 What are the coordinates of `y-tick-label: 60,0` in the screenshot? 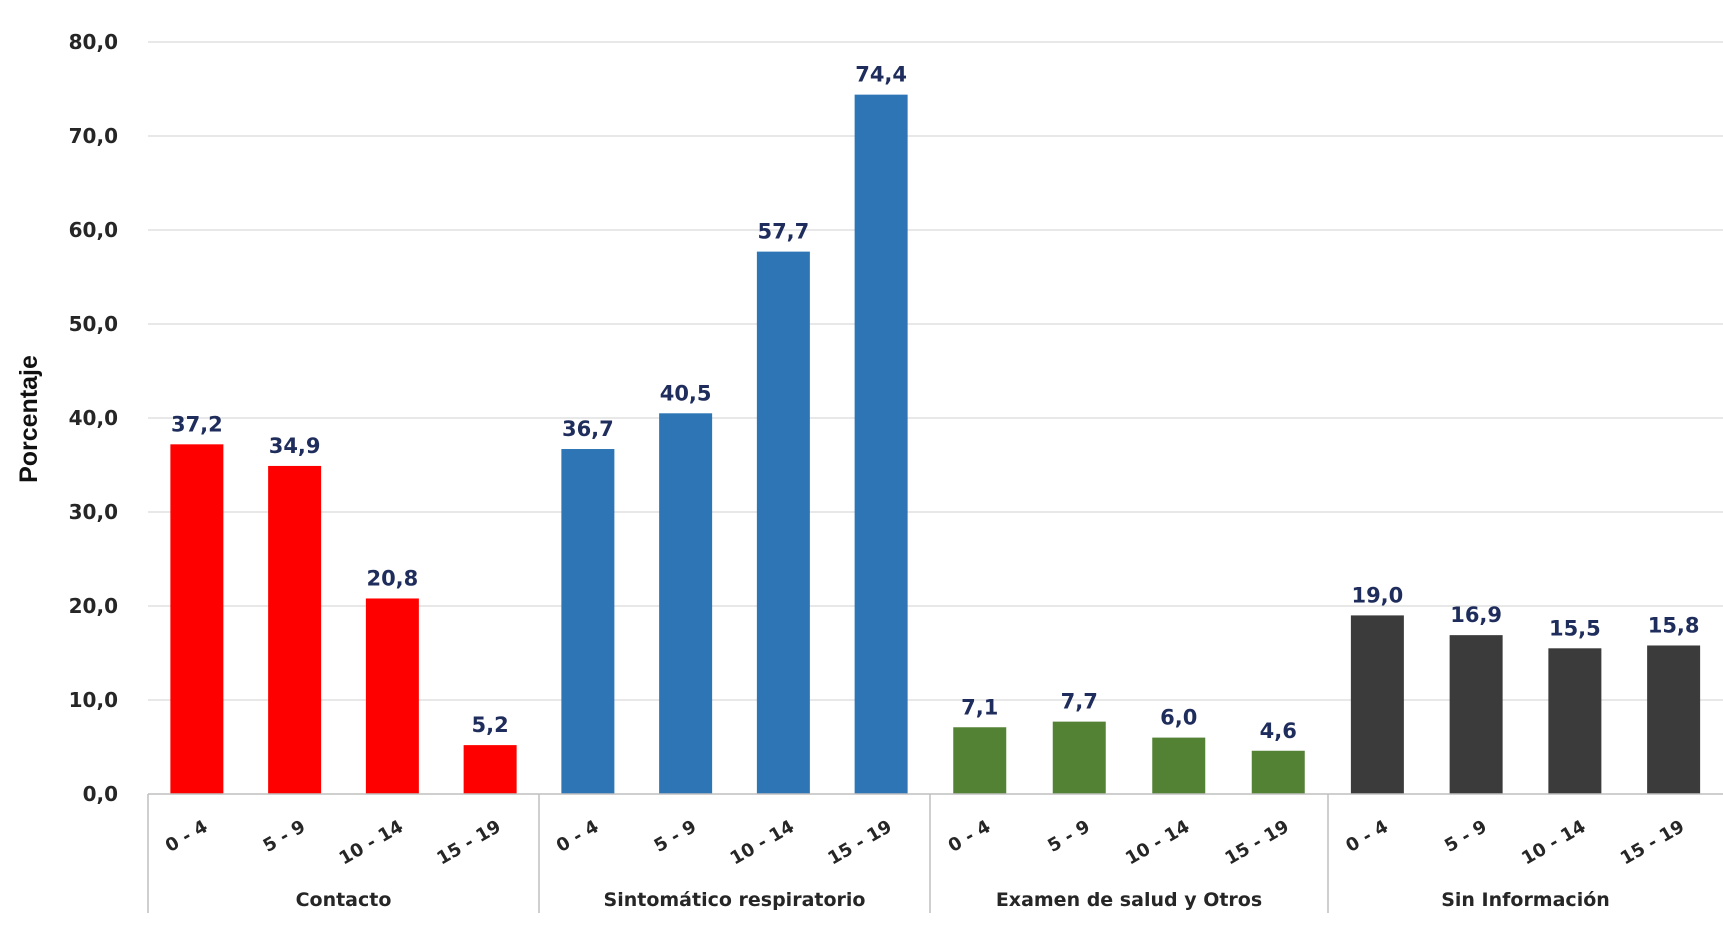 It's located at (93, 230).